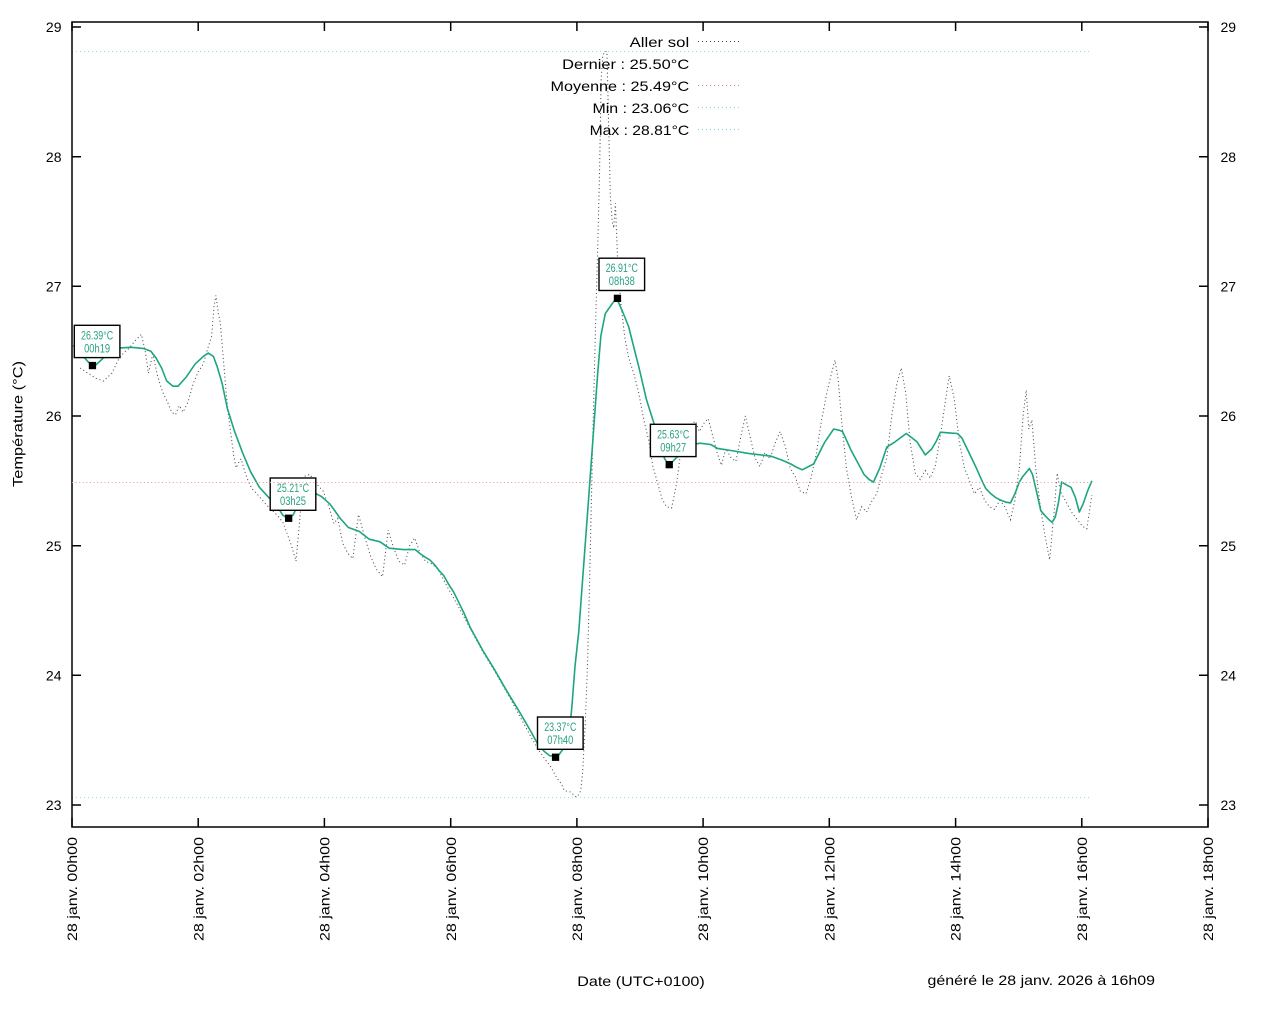  Describe the element at coordinates (97, 336) in the screenshot. I see `svg-text: 26.39°C` at that location.